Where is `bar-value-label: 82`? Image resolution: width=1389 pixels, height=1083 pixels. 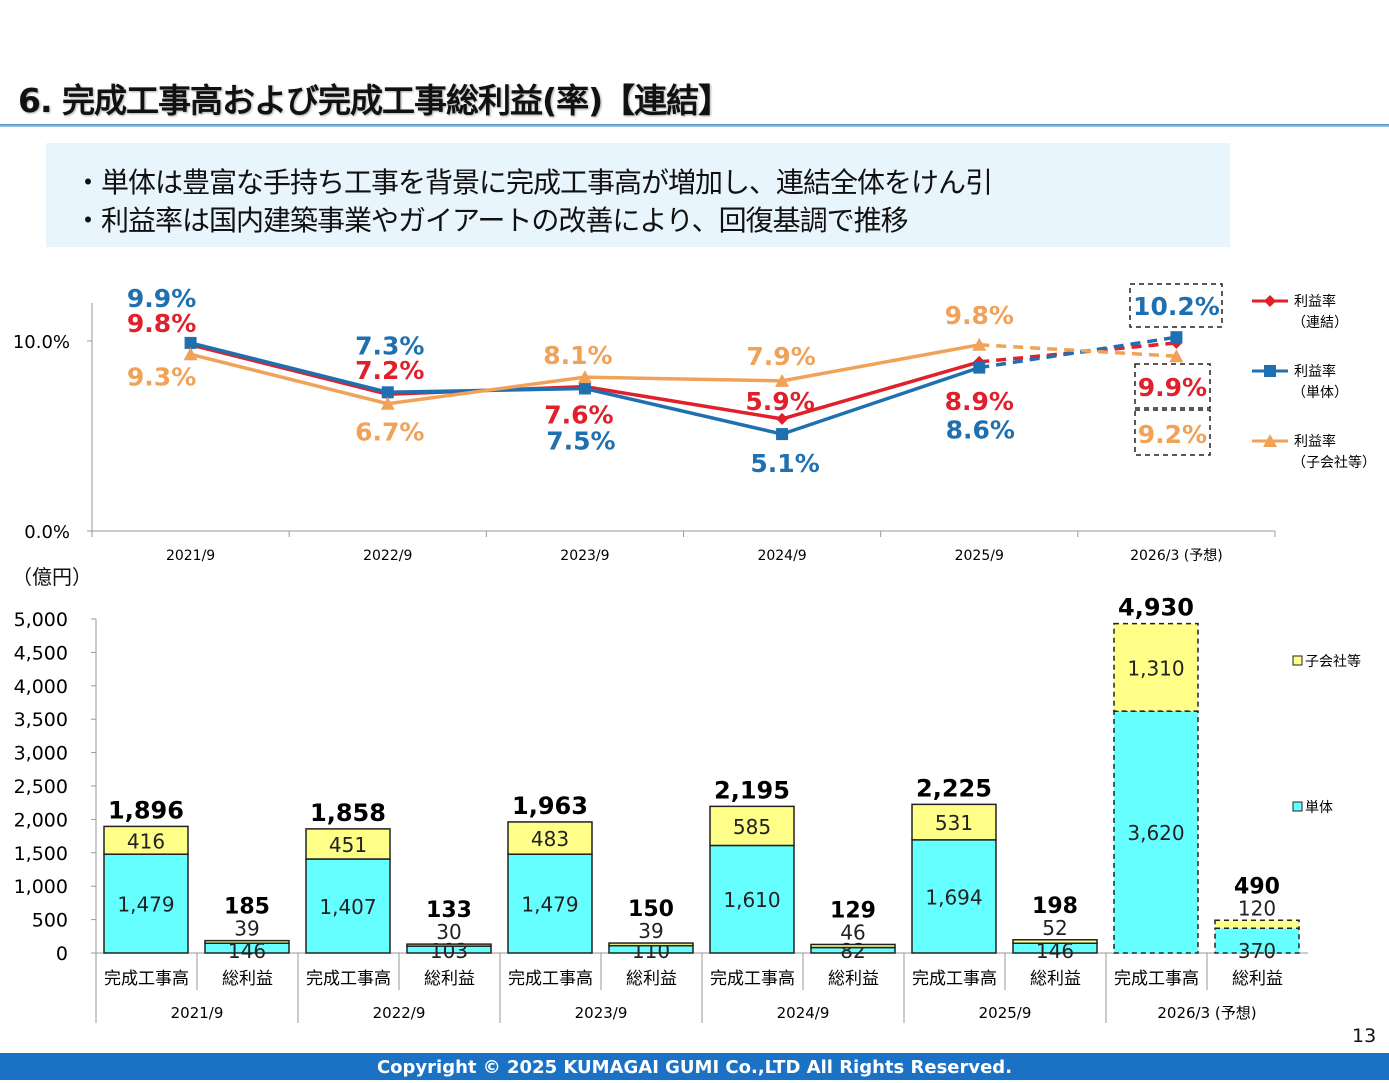
bar-value-label: 82 is located at coordinates (852, 951).